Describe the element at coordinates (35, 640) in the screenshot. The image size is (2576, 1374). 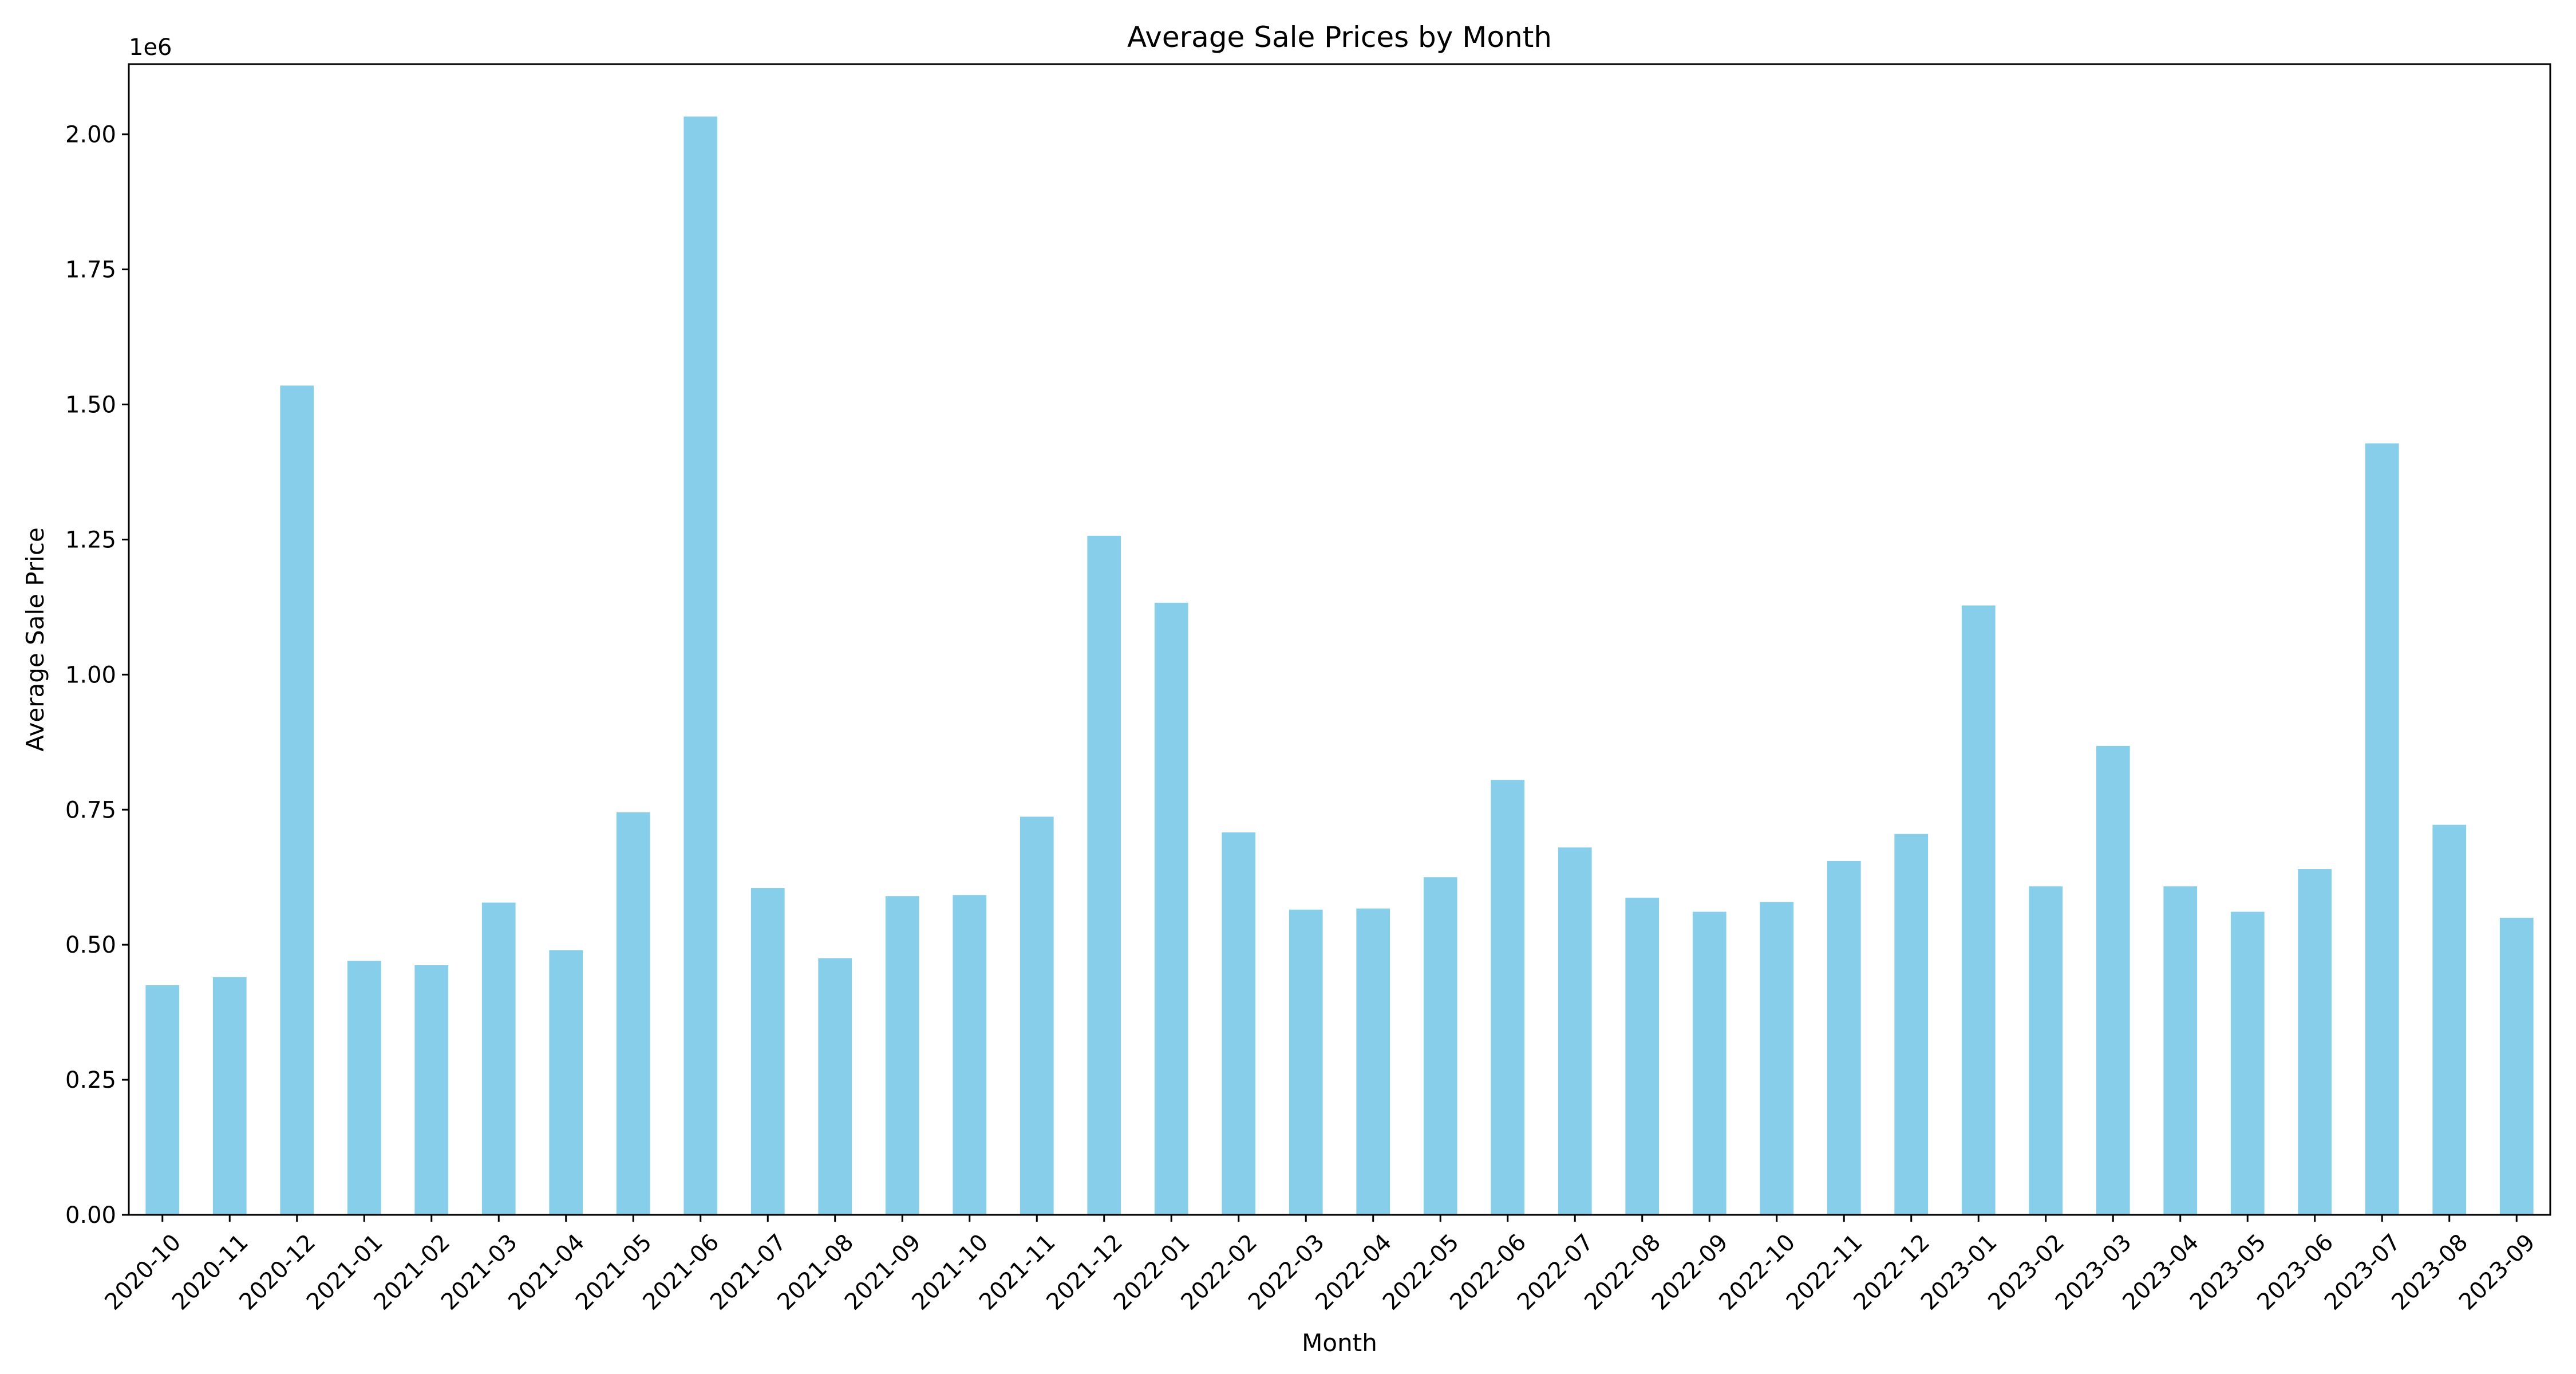
I see `y-axis-label: Average Sale Price` at that location.